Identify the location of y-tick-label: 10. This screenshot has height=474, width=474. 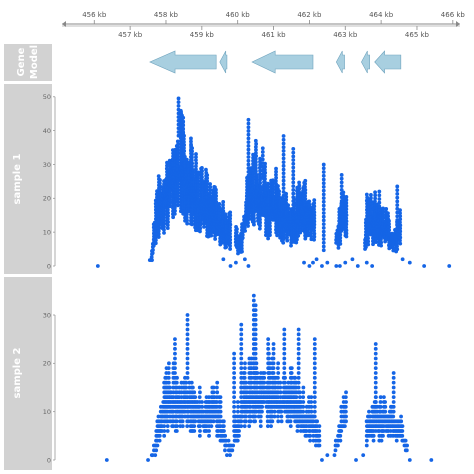
(47, 232).